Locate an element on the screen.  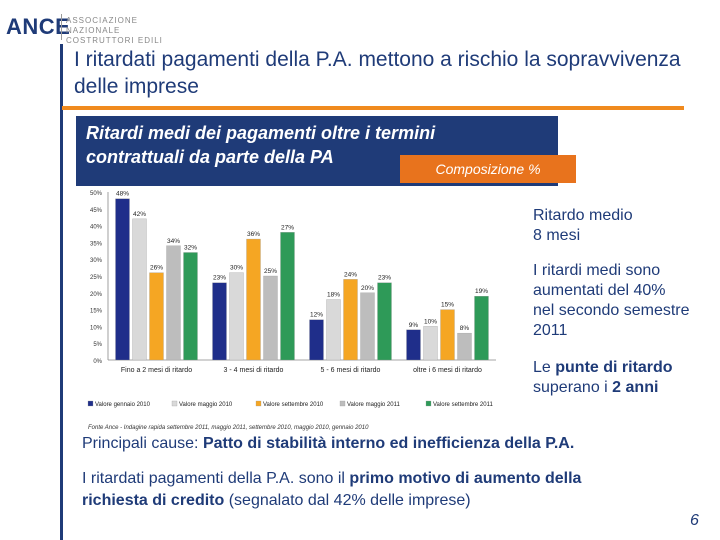
category-label: Fino a 2 mesi di ritardo is located at coordinates (156, 370).